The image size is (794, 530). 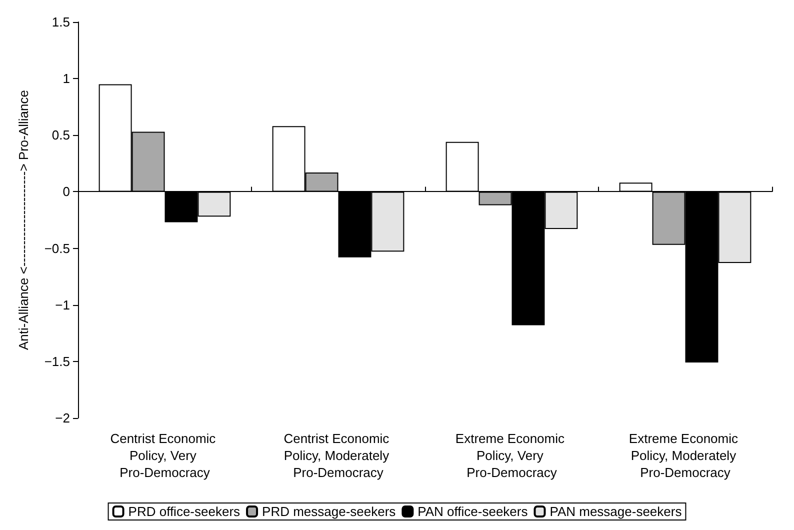 What do you see at coordinates (329, 511) in the screenshot?
I see `legend-label: PRD message-seekers` at bounding box center [329, 511].